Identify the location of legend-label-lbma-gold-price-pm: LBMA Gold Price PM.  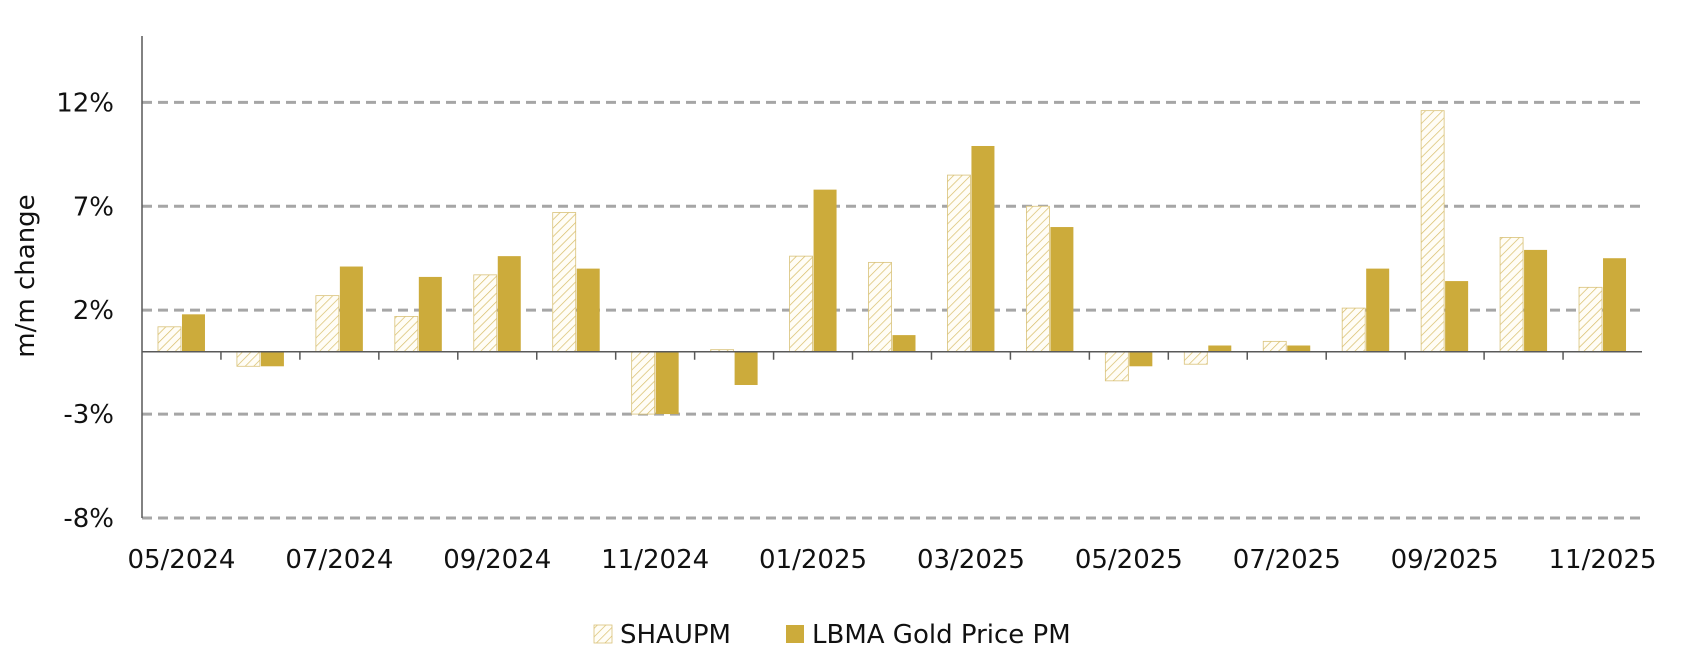
(941, 635).